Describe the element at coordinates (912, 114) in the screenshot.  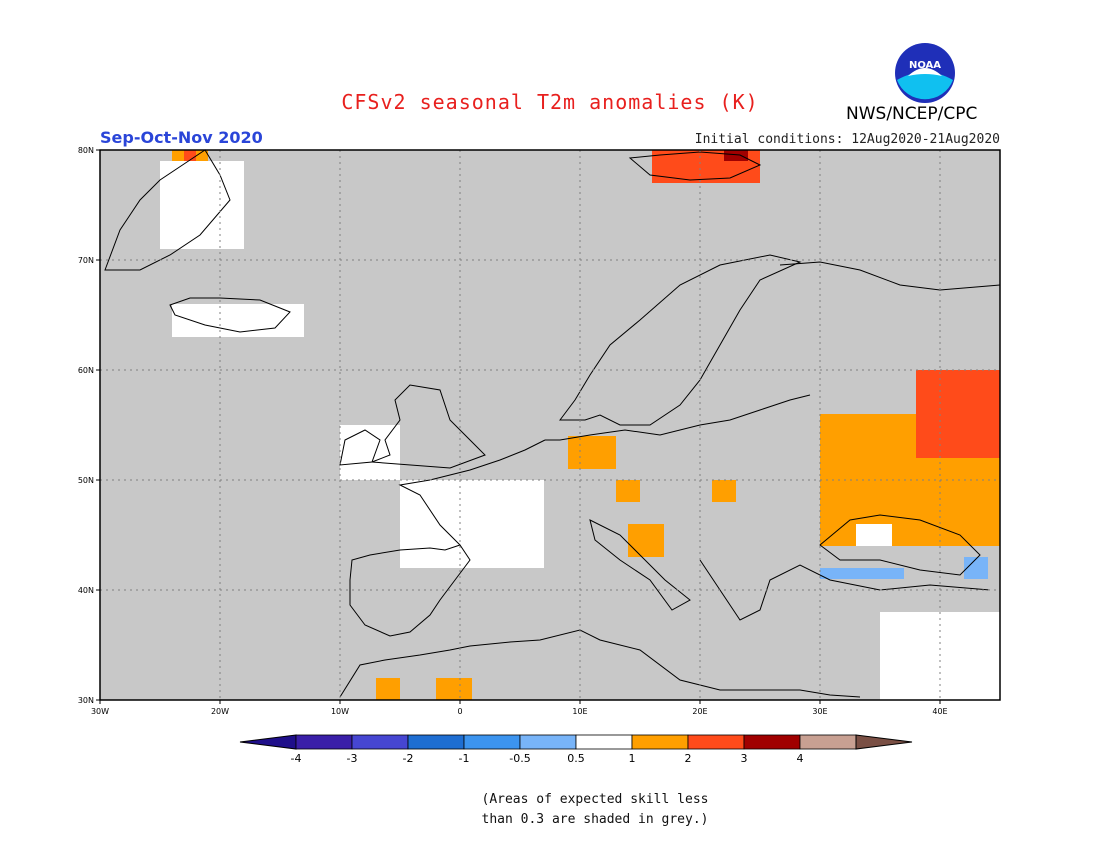
I see `agency-label: NWS/NCEP/CPC` at that location.